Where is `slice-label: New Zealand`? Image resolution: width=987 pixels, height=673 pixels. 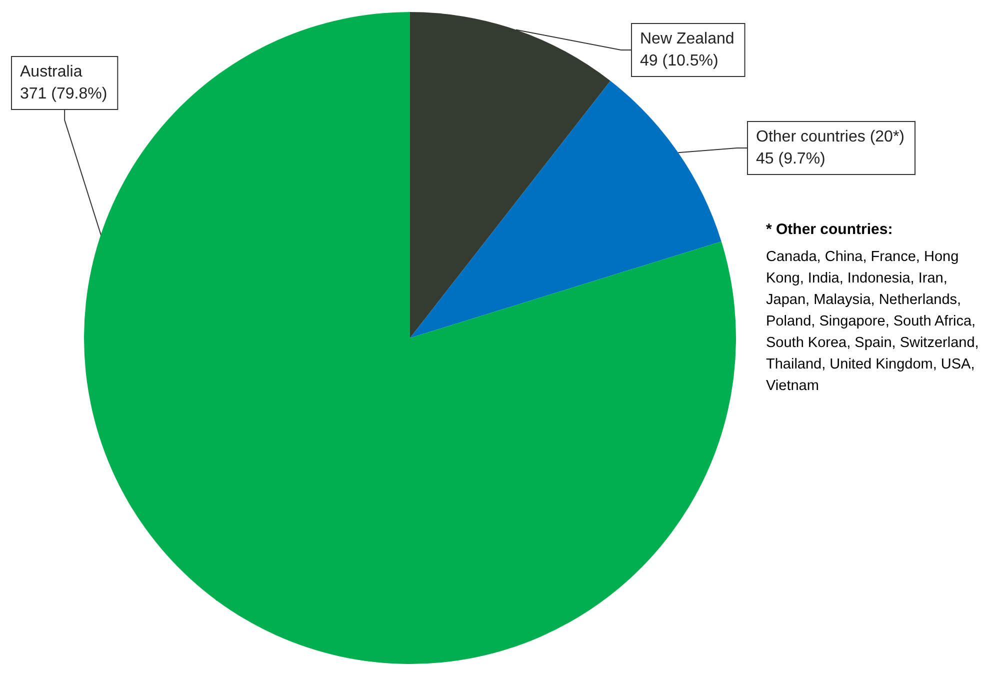 slice-label: New Zealand is located at coordinates (687, 39).